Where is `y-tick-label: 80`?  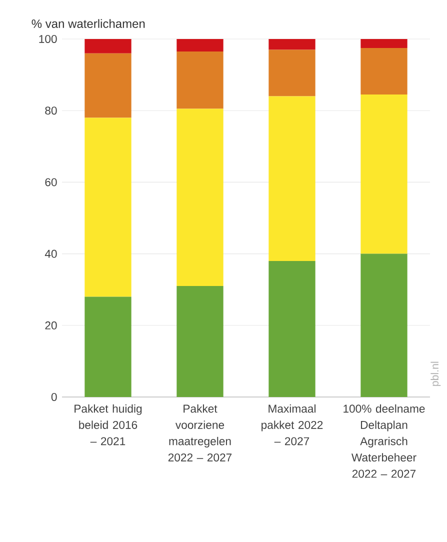
y-tick-label: 80 is located at coordinates (51, 110).